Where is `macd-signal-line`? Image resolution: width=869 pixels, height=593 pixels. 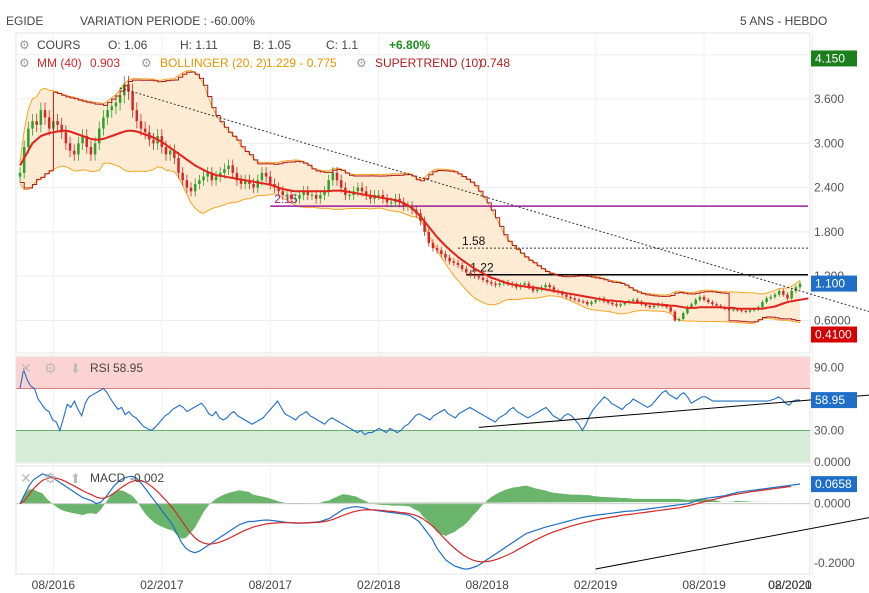 macd-signal-line is located at coordinates (405, 519).